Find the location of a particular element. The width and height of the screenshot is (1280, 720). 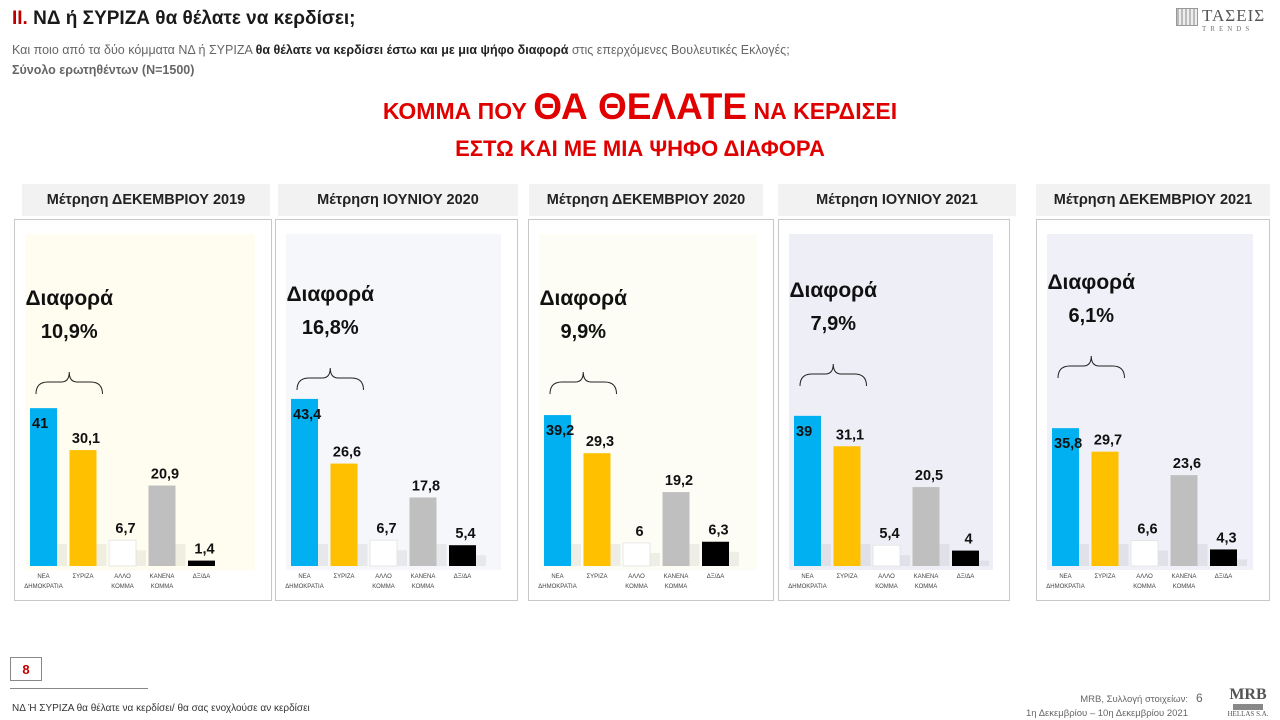

period-label: Μέτρηση ΔΕΚΕΜΒΡΙΟΥ 2019 is located at coordinates (146, 200).